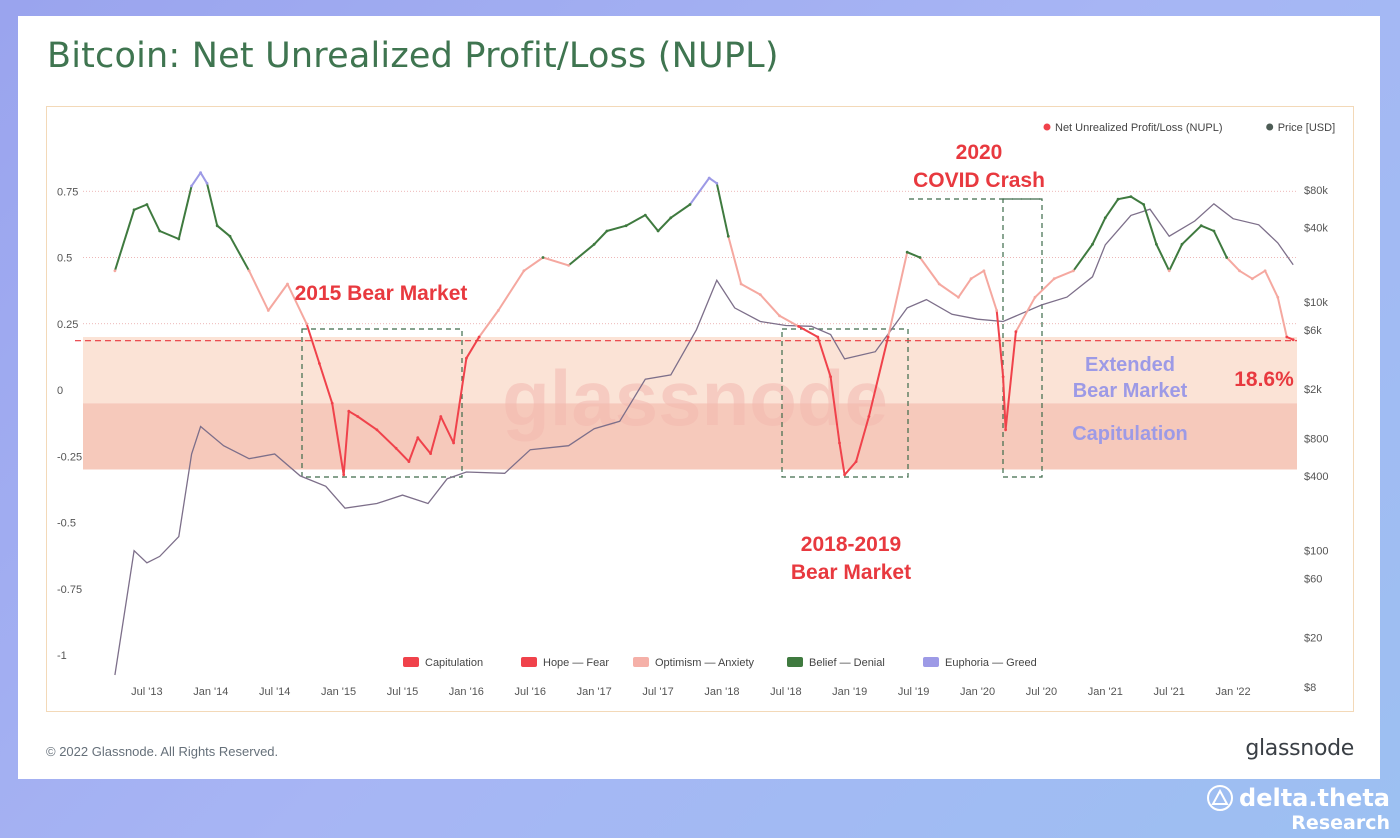  I want to click on x-tick: Jan '16, so click(466, 692).